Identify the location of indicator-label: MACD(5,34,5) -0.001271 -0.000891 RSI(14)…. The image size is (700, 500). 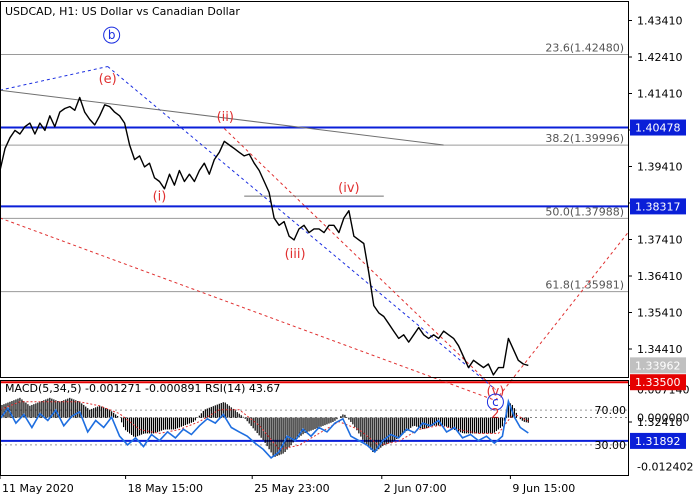
(142, 388).